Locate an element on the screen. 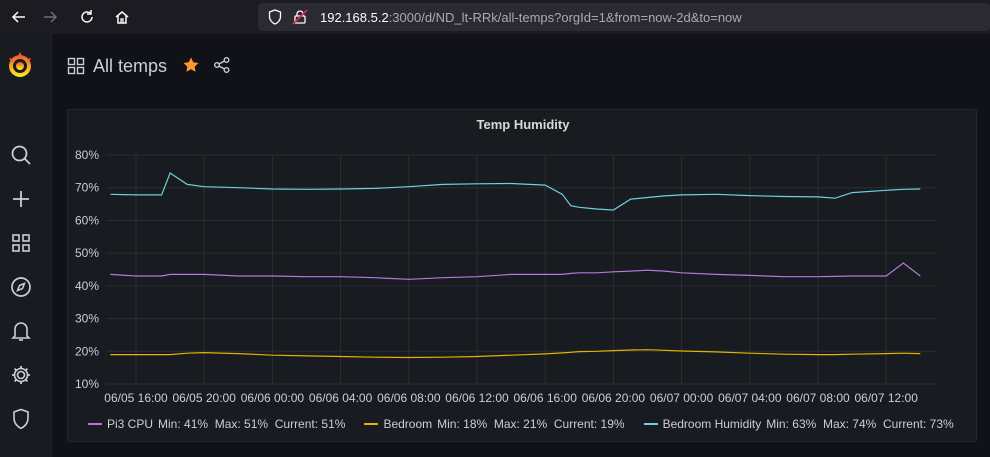 The image size is (990, 457). y-tick-label: 20% is located at coordinates (87, 351).